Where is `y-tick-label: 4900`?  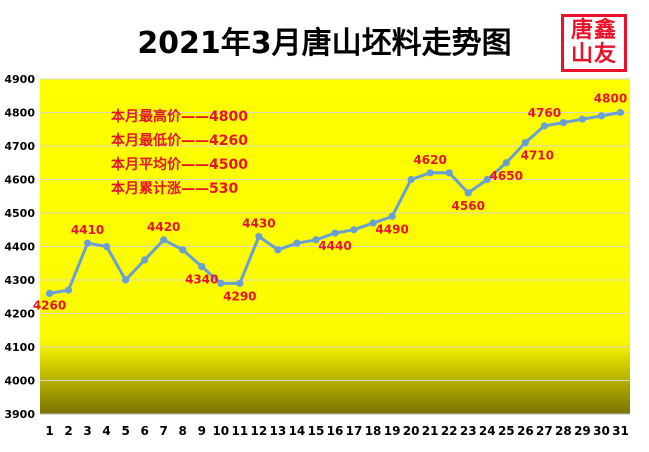
y-tick-label: 4900 is located at coordinates (19, 79).